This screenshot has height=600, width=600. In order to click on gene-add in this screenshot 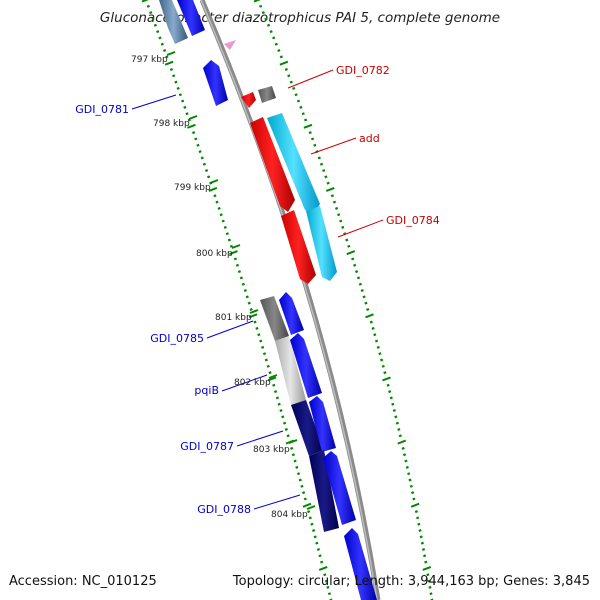, I will do `click(272, 164)`.